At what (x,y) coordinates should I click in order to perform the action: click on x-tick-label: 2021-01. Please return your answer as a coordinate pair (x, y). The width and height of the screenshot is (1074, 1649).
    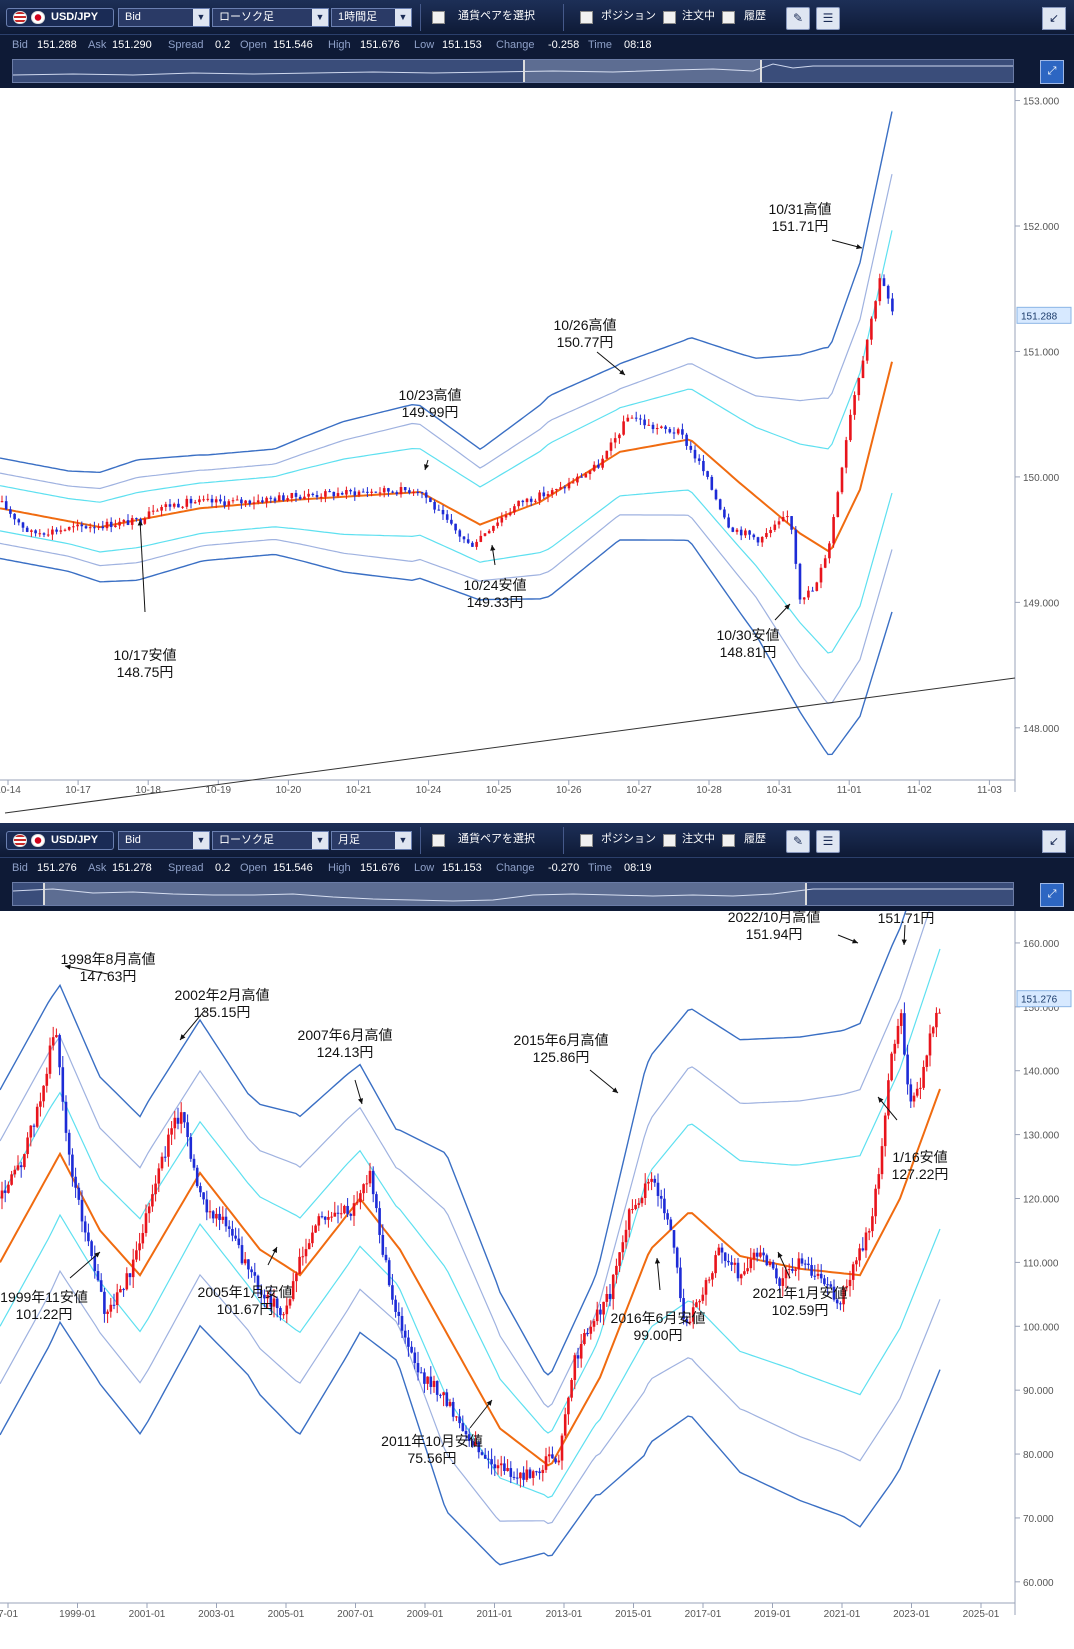
    Looking at the image, I should click on (842, 1614).